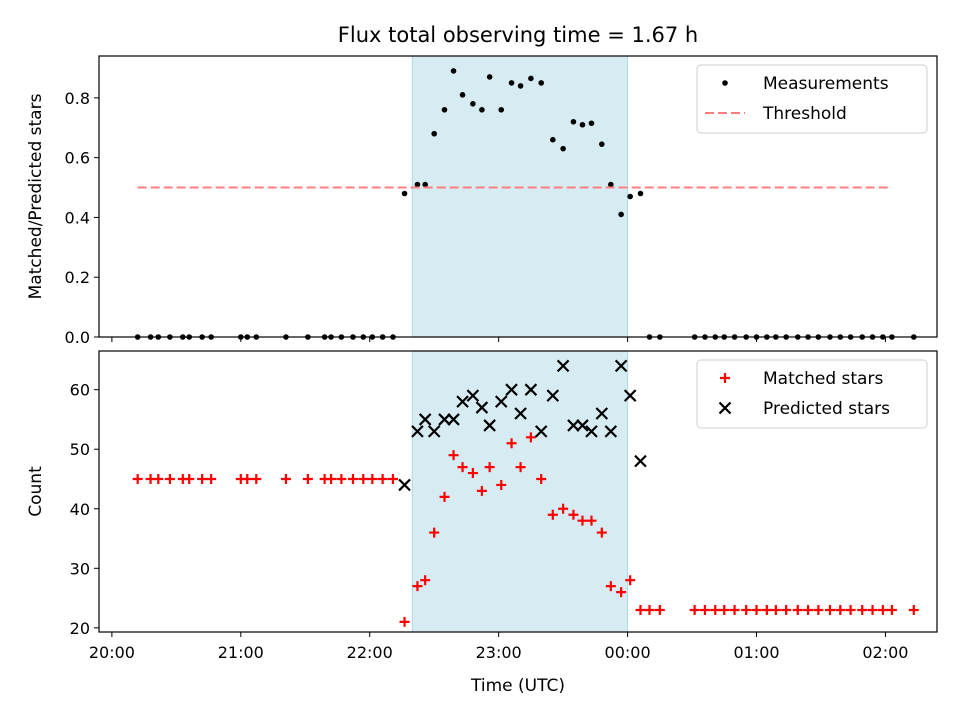 This screenshot has height=720, width=960. Describe the element at coordinates (517, 686) in the screenshot. I see `x-axis-label: Time (UTC)` at that location.